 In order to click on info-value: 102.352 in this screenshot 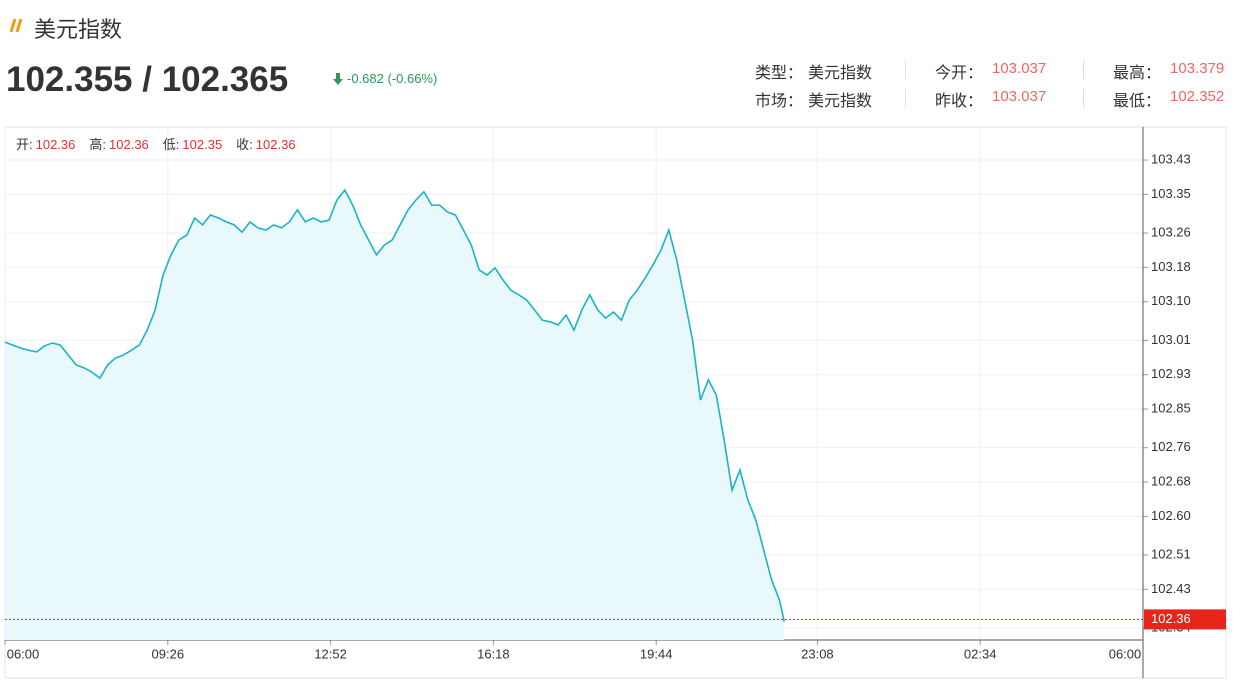, I will do `click(1197, 96)`.